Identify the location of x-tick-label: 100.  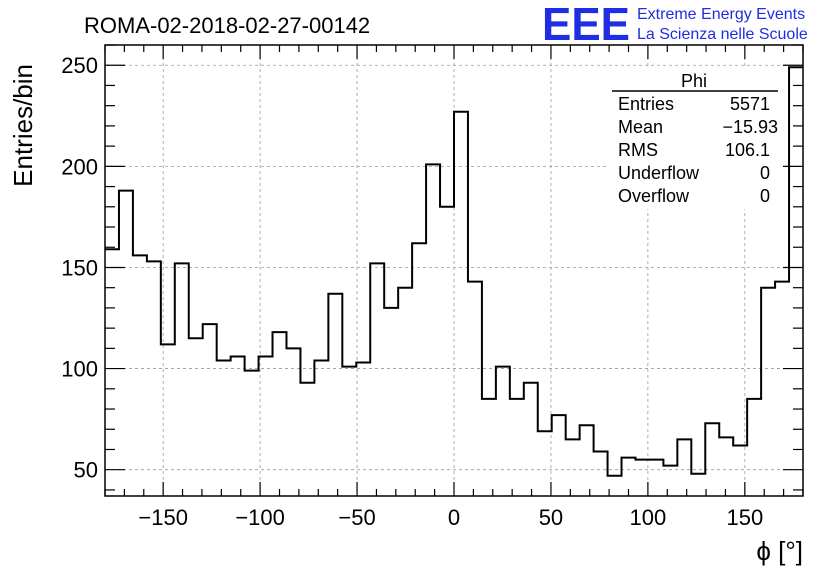
(648, 517).